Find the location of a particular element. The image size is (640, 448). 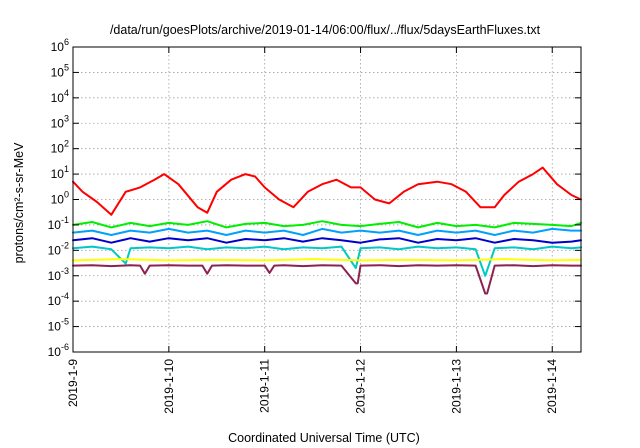

x-axis-title: Coordinated Universal Time (UTC) is located at coordinates (324, 438).